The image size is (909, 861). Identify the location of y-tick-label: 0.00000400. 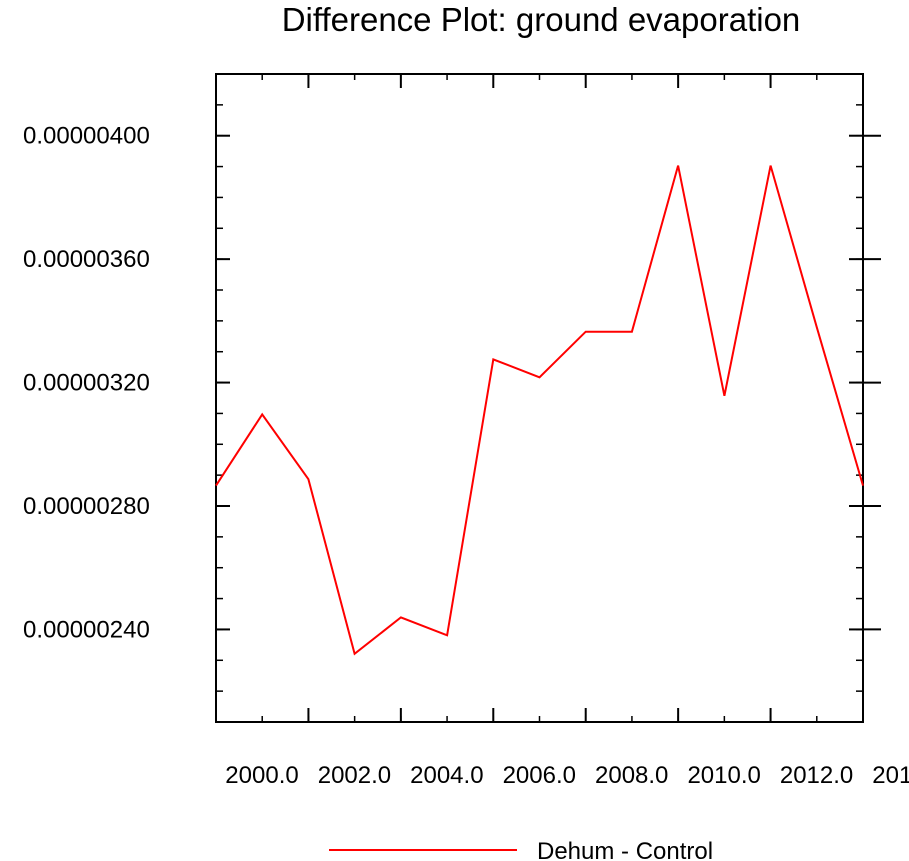
(86, 136).